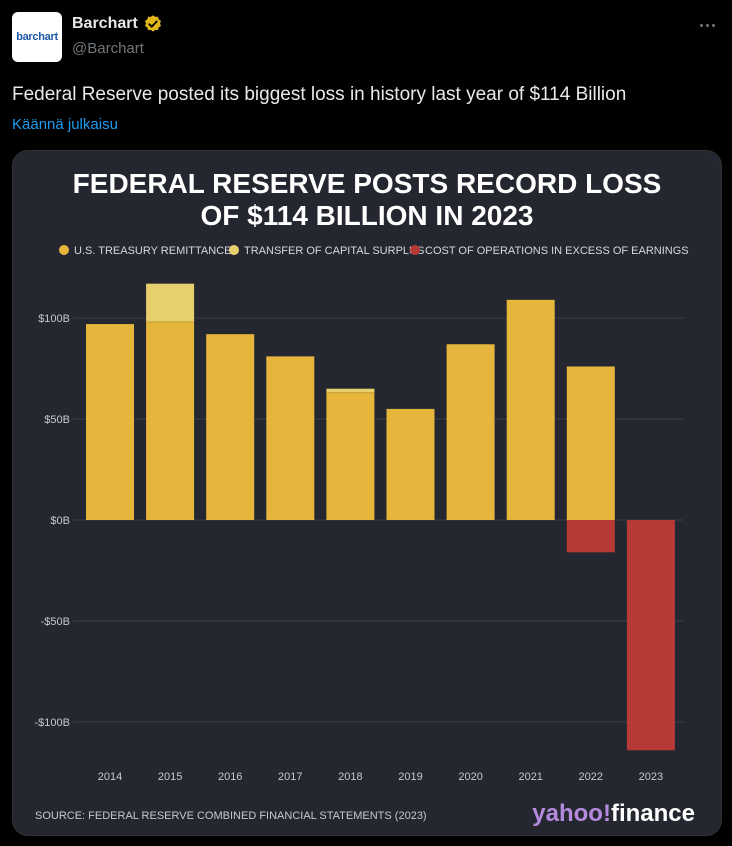 The image size is (732, 846). What do you see at coordinates (415, 250) in the screenshot?
I see `legend-swatch-cost-operations` at bounding box center [415, 250].